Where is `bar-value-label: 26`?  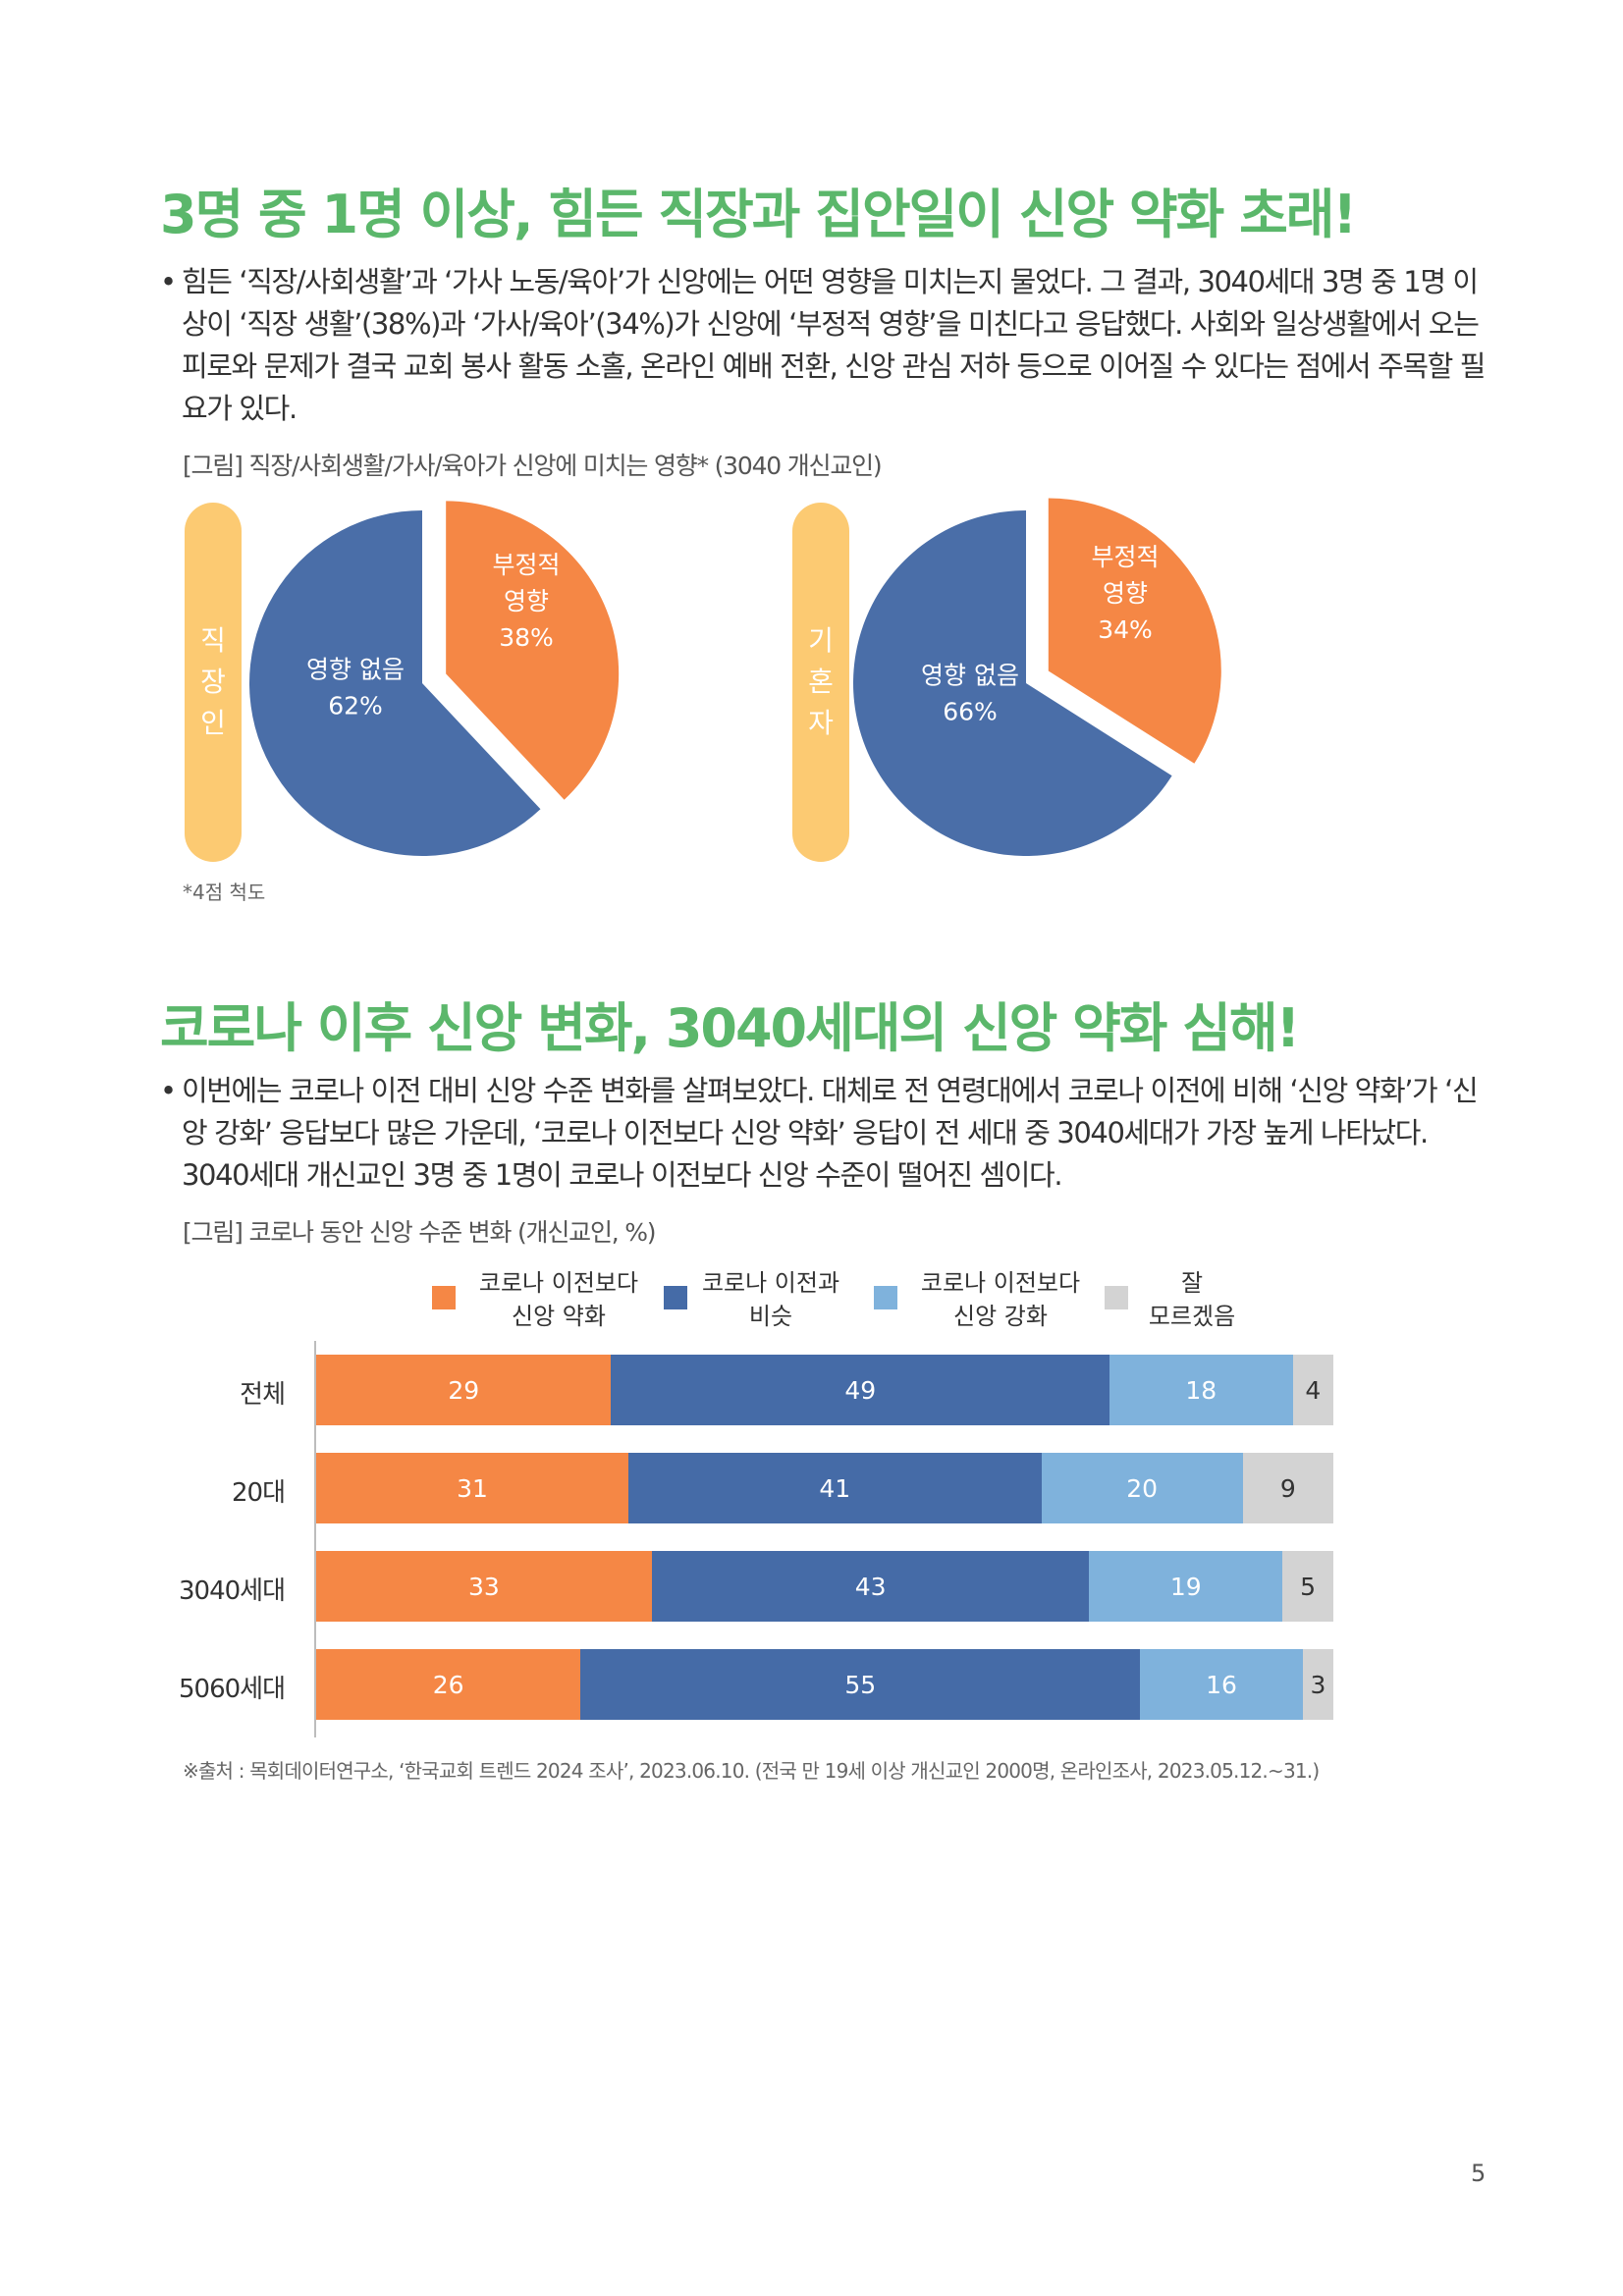
bar-value-label: 26 is located at coordinates (448, 1685).